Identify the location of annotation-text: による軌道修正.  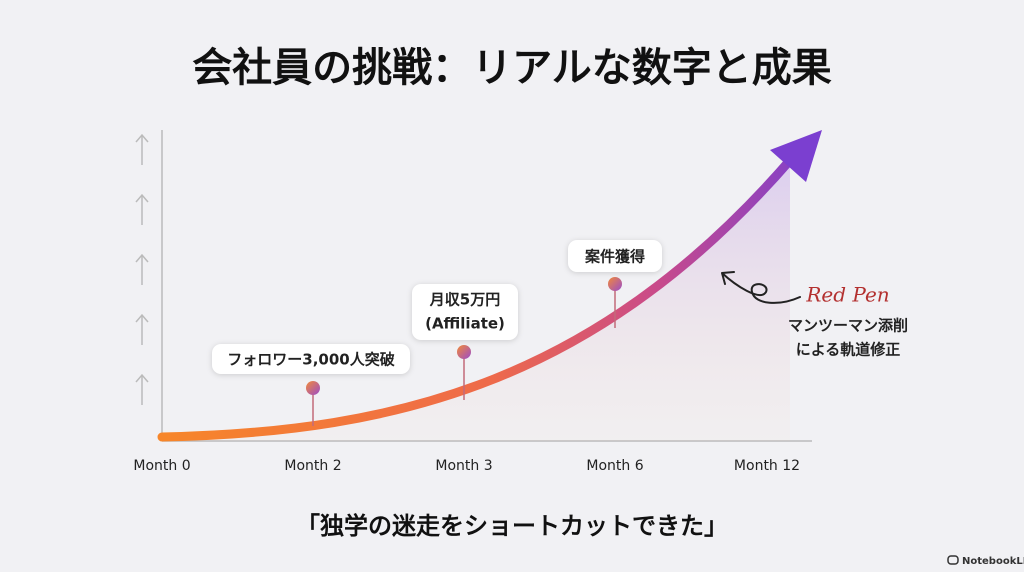
(848, 350).